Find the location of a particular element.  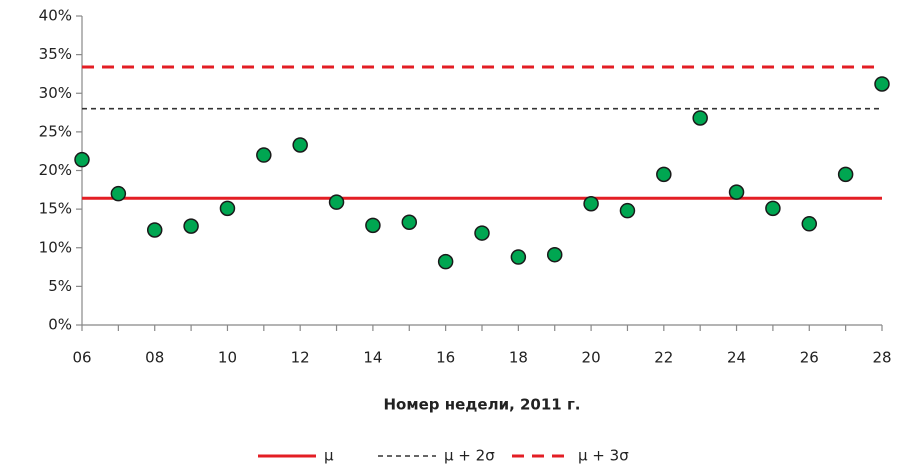

x-axis-label: Номер недели, 2011 г. is located at coordinates (482, 405).